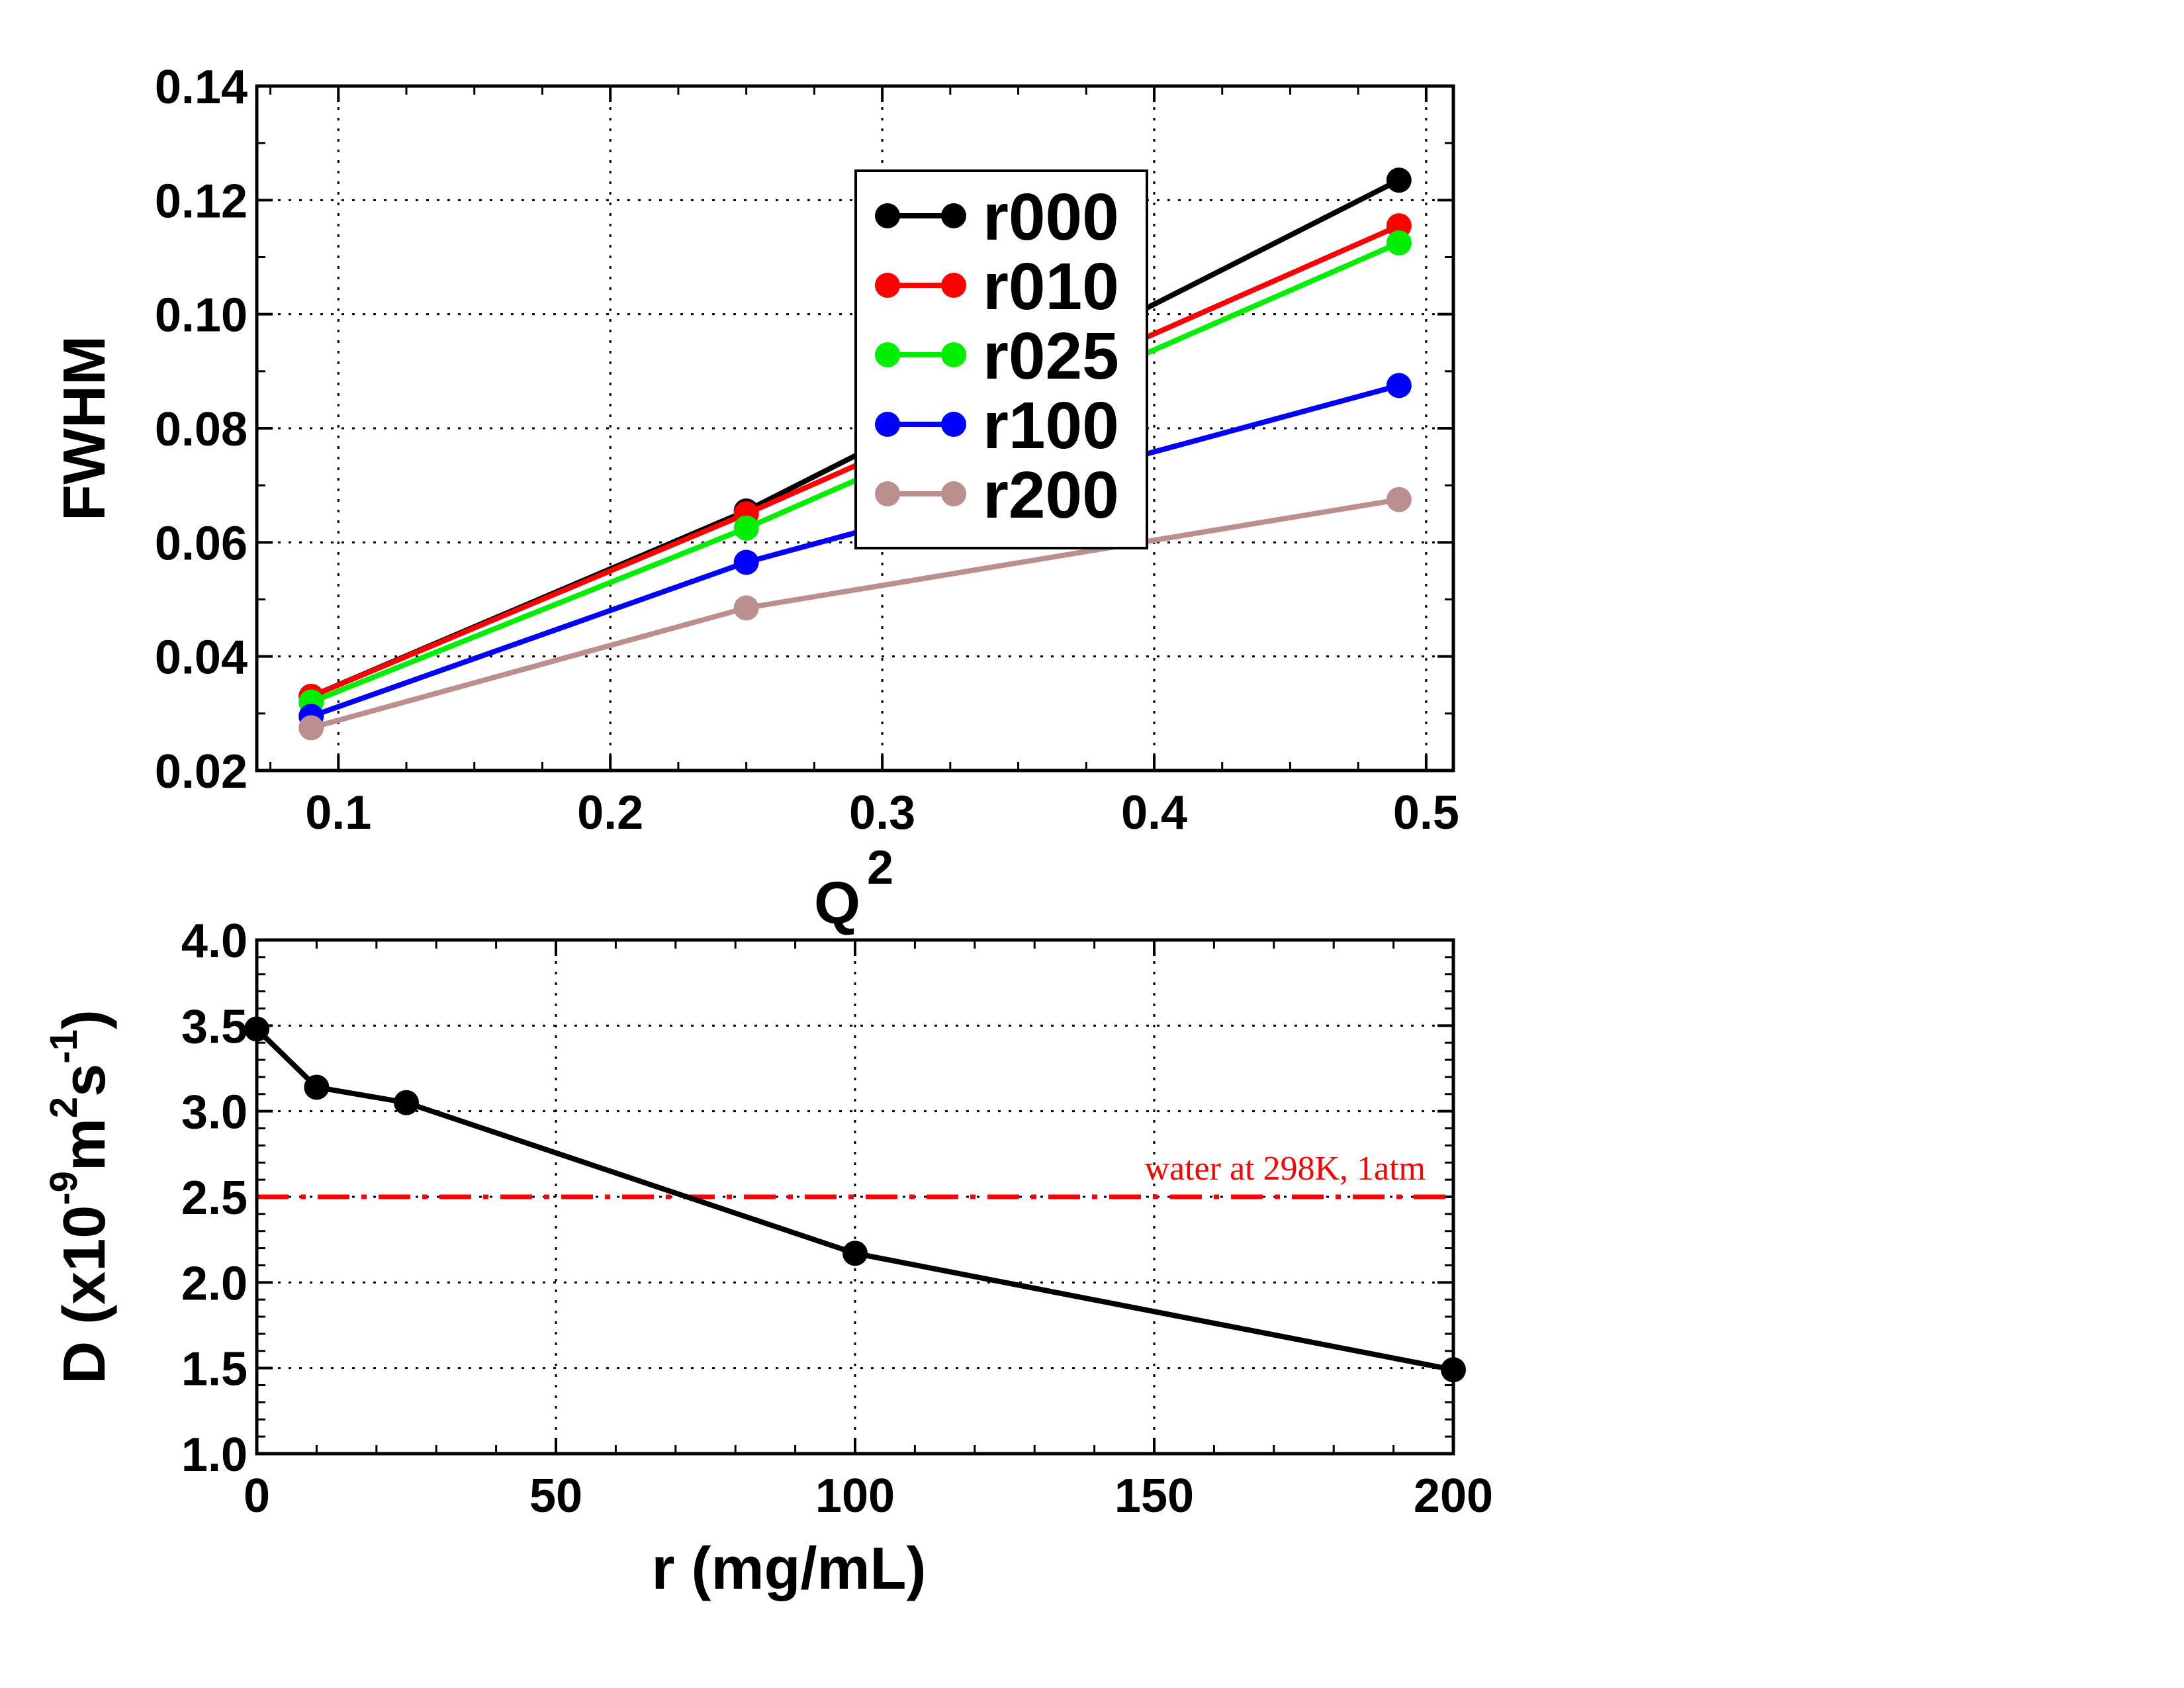 This screenshot has width=2184, height=1688. Describe the element at coordinates (214, 1455) in the screenshot. I see `y-tick-label: 1.0` at that location.